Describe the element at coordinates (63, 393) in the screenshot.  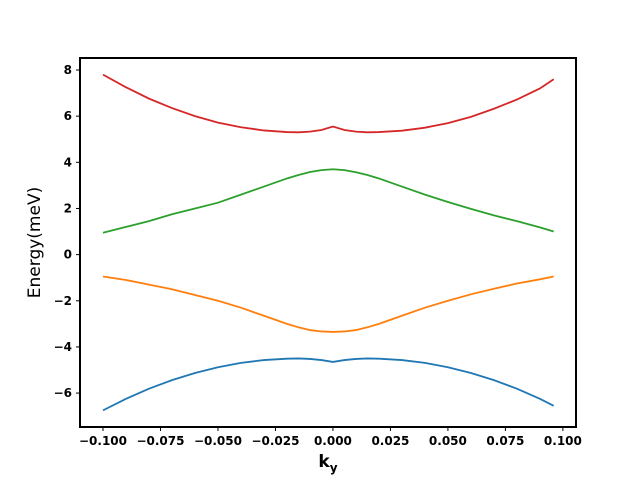
I see `y-tick-label: −6` at that location.